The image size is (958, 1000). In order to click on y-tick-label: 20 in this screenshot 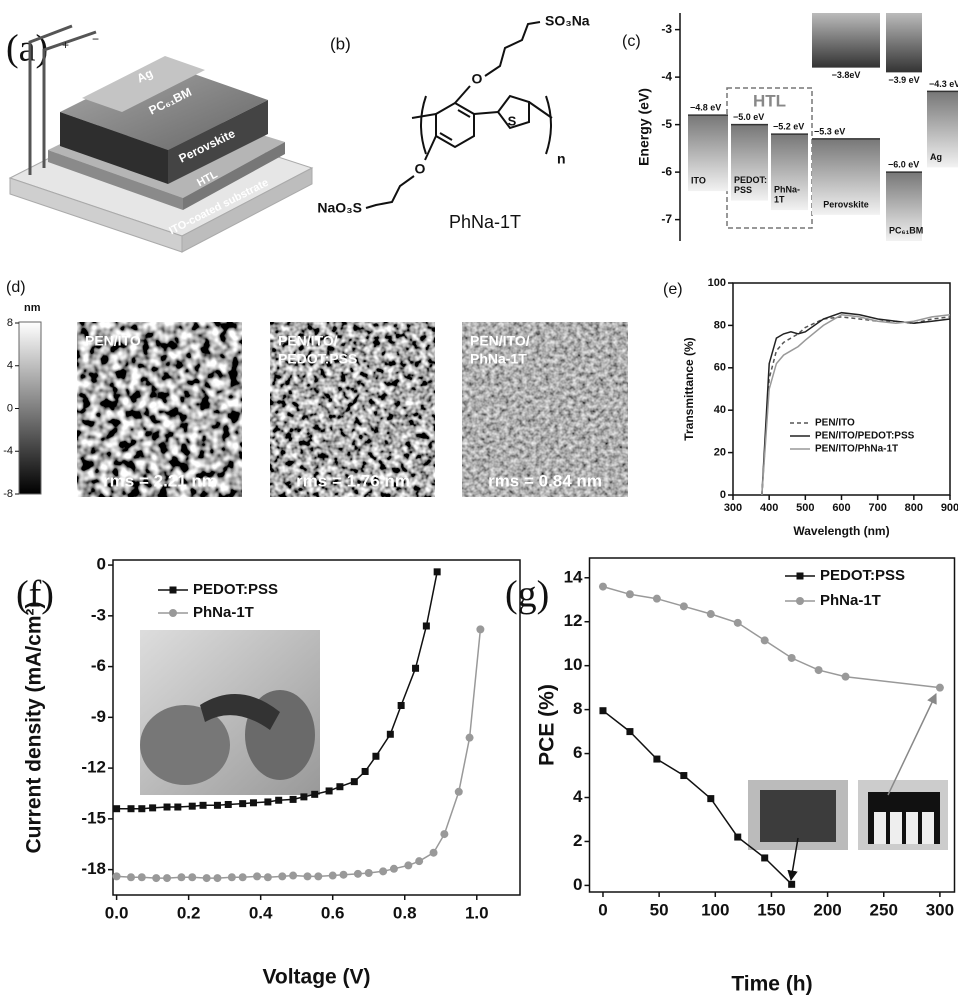, I will do `click(720, 453)`.